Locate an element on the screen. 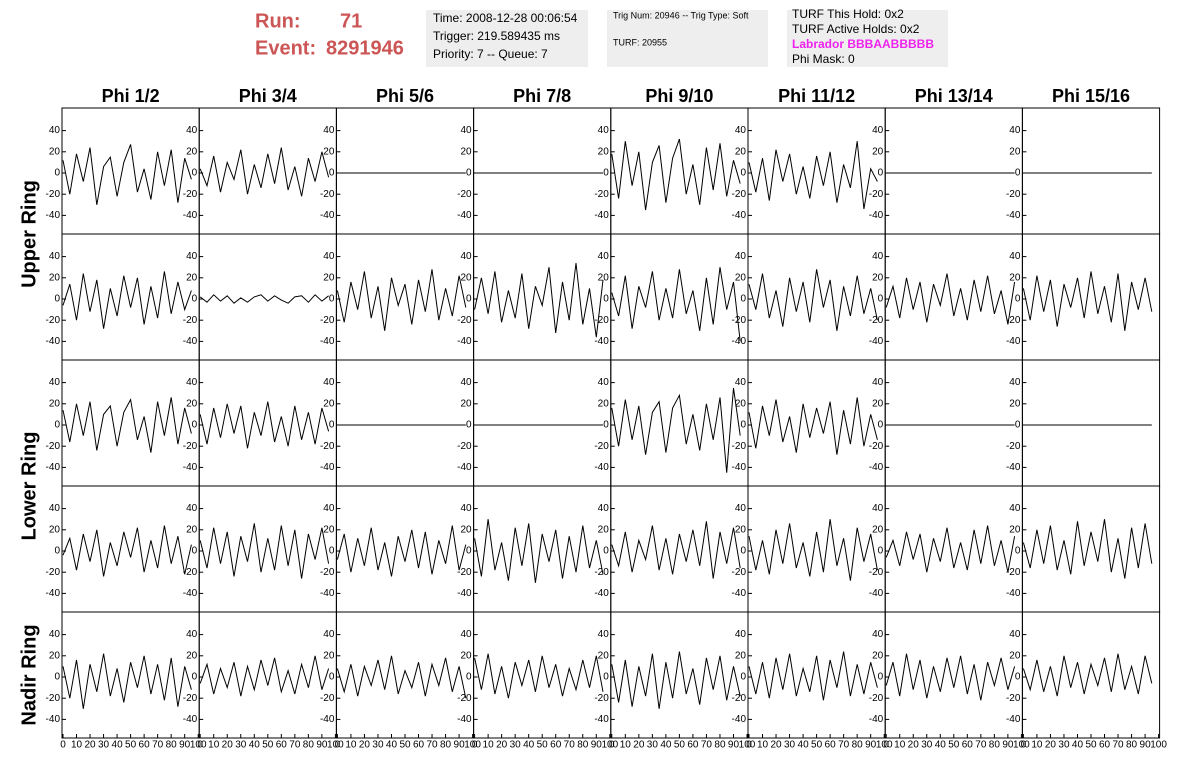 Image resolution: width=1196 pixels, height=772 pixels. run-label: Run: is located at coordinates (278, 21).